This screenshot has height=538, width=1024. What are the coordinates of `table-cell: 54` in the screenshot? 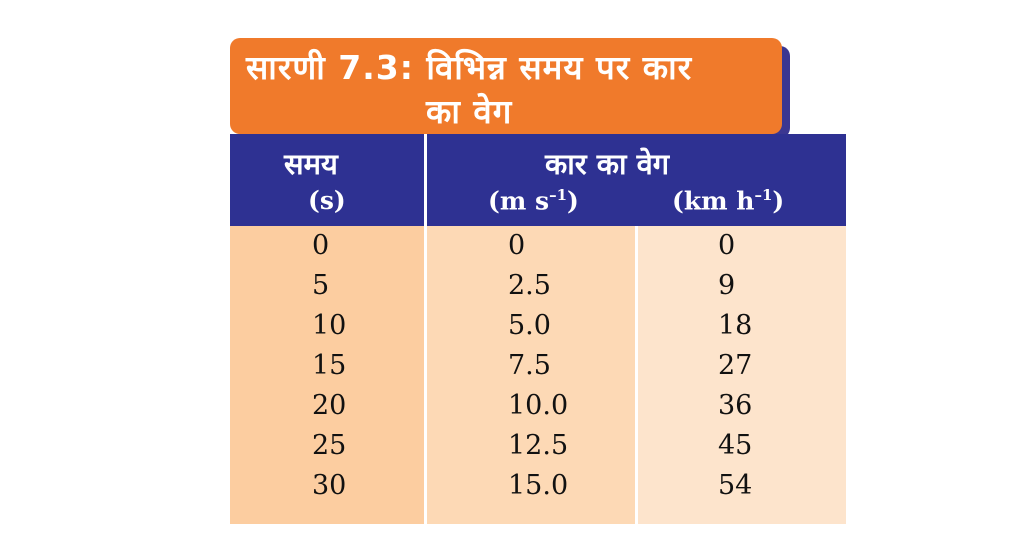 It's located at (735, 485).